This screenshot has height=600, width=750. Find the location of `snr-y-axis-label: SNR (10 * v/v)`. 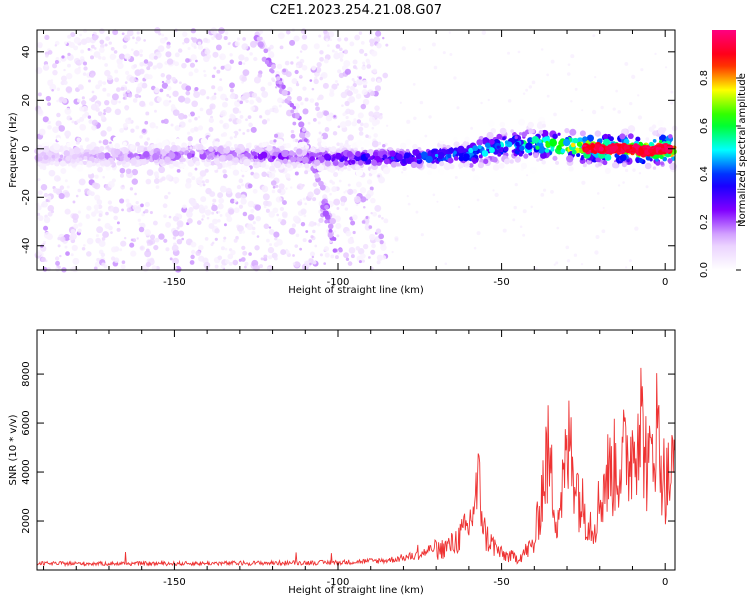

snr-y-axis-label: SNR (10 * v/v) is located at coordinates (13, 449).